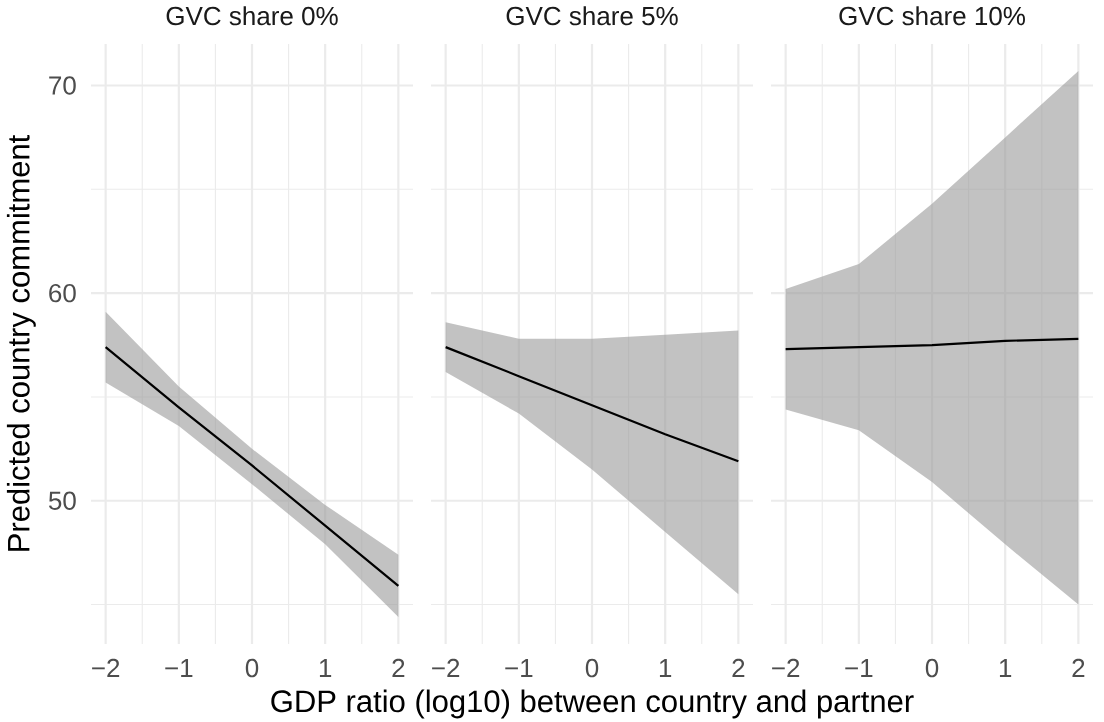 The image size is (1104, 722). I want to click on chart-title: GVC share 0%, so click(252, 16).